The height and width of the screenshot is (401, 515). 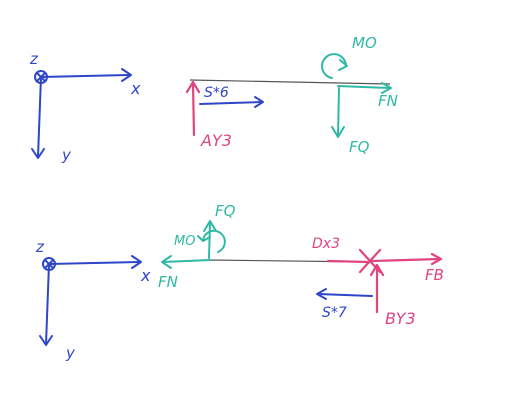 What do you see at coordinates (377, 270) in the screenshot?
I see `bottom-by-arrowhead-icon` at bounding box center [377, 270].